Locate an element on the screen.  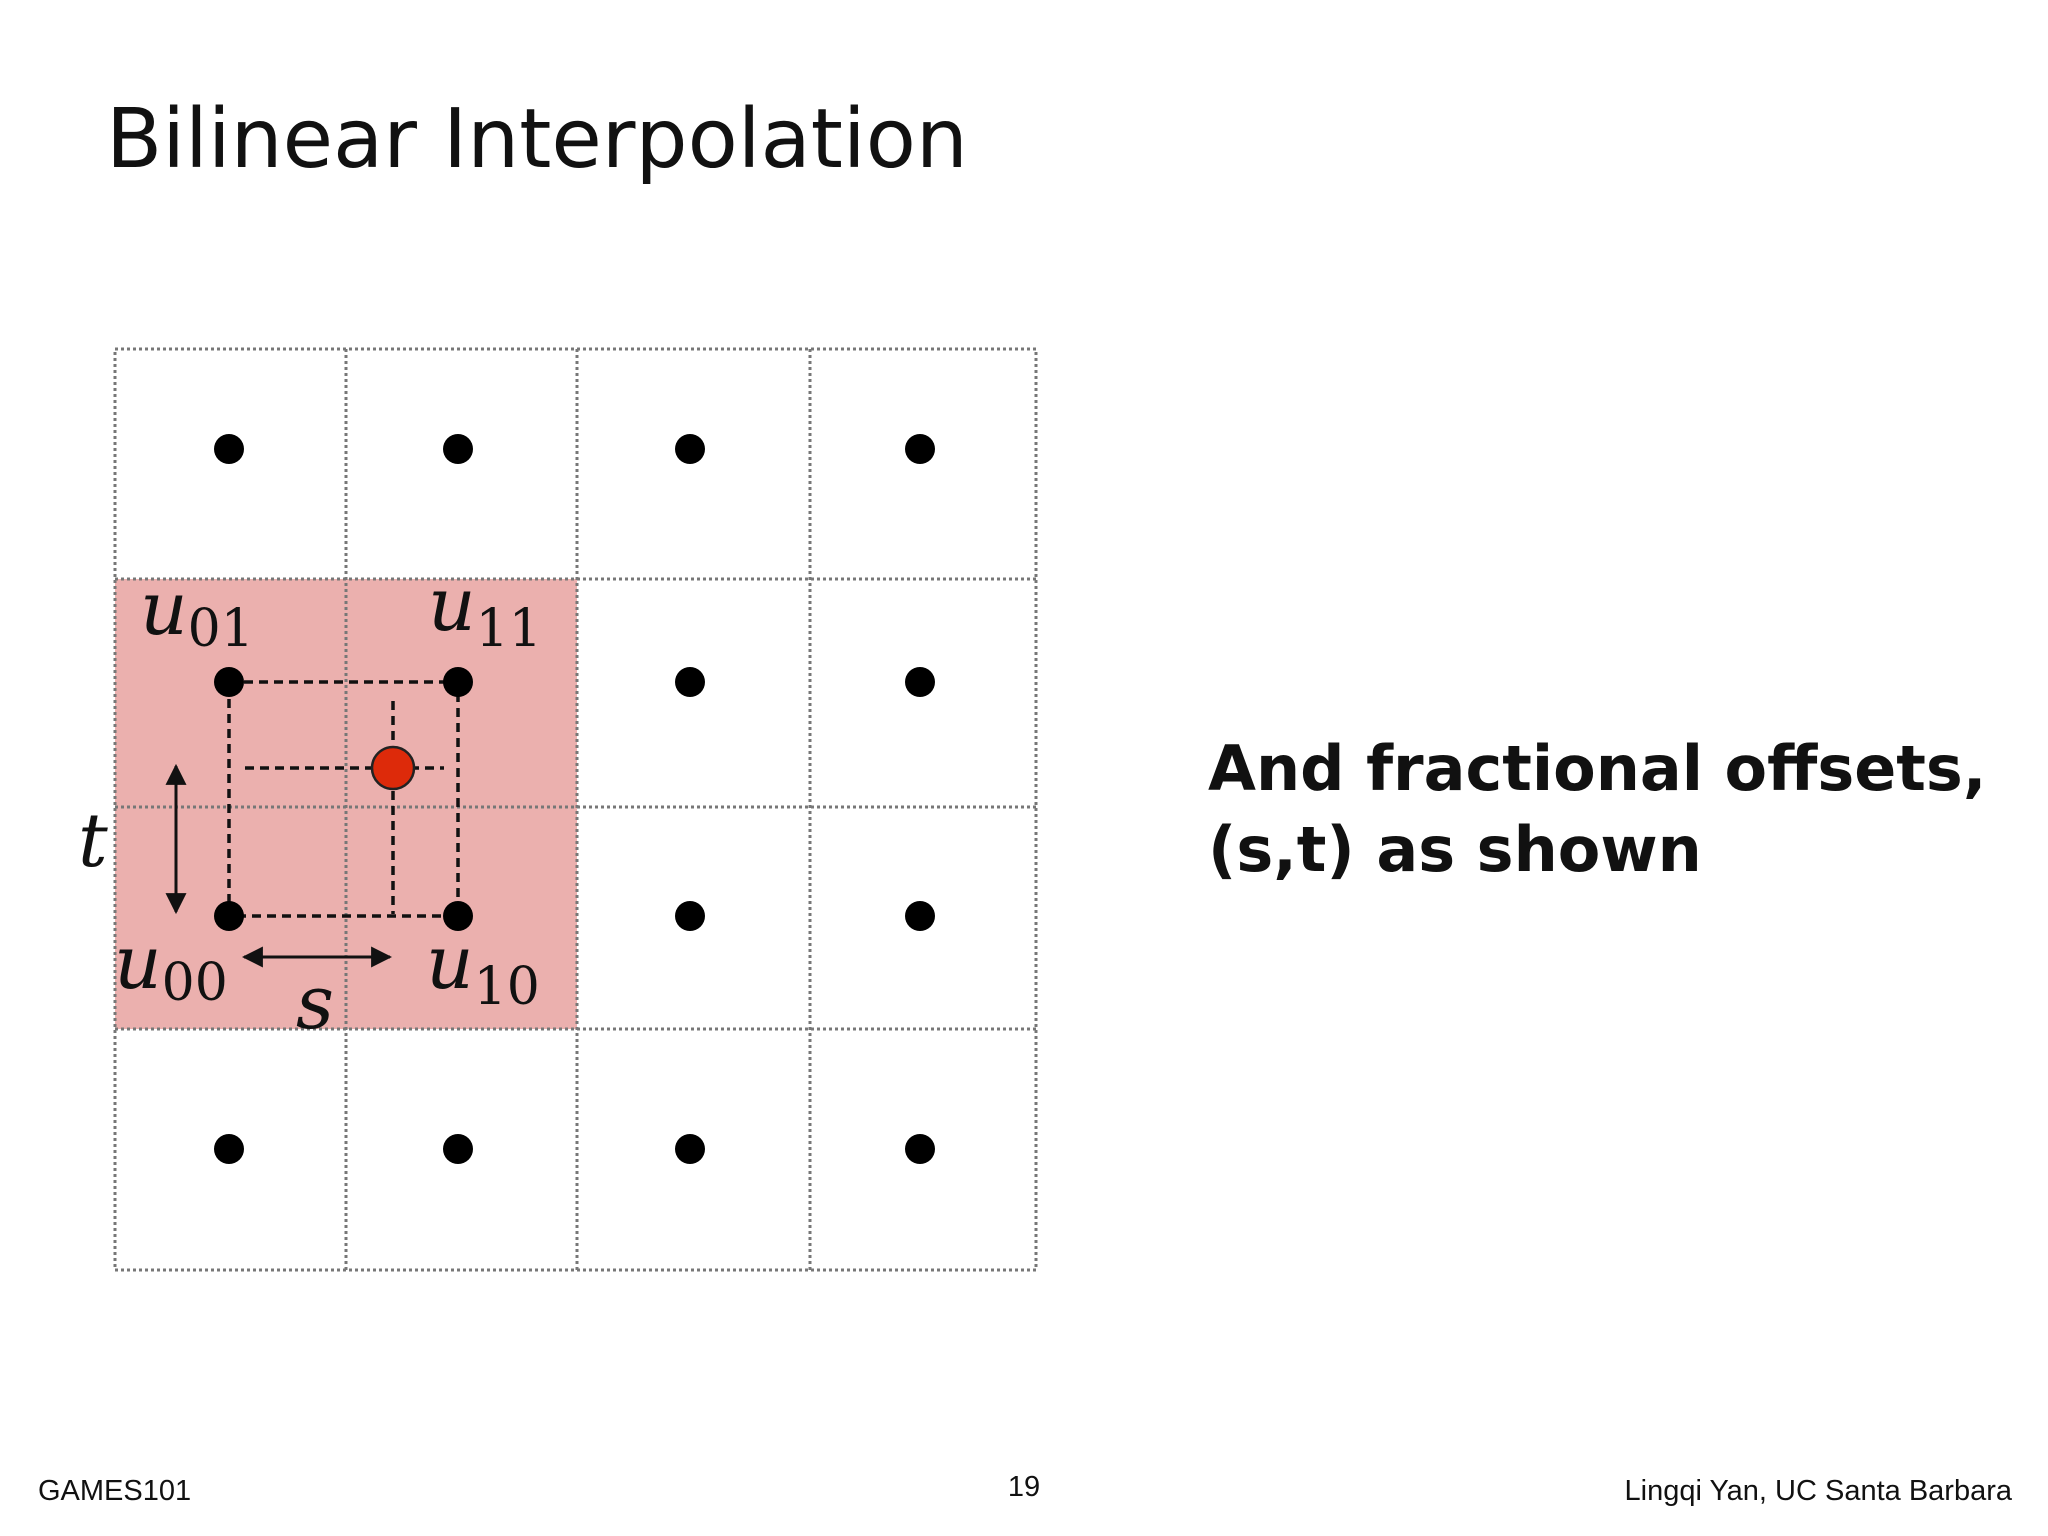
u01-label: u01 is located at coordinates (197, 612).